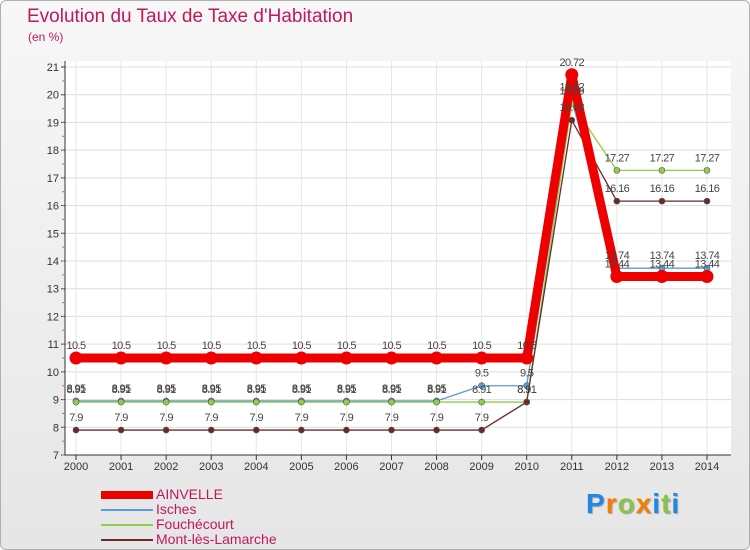  I want to click on data-label: 17.27, so click(707, 158).